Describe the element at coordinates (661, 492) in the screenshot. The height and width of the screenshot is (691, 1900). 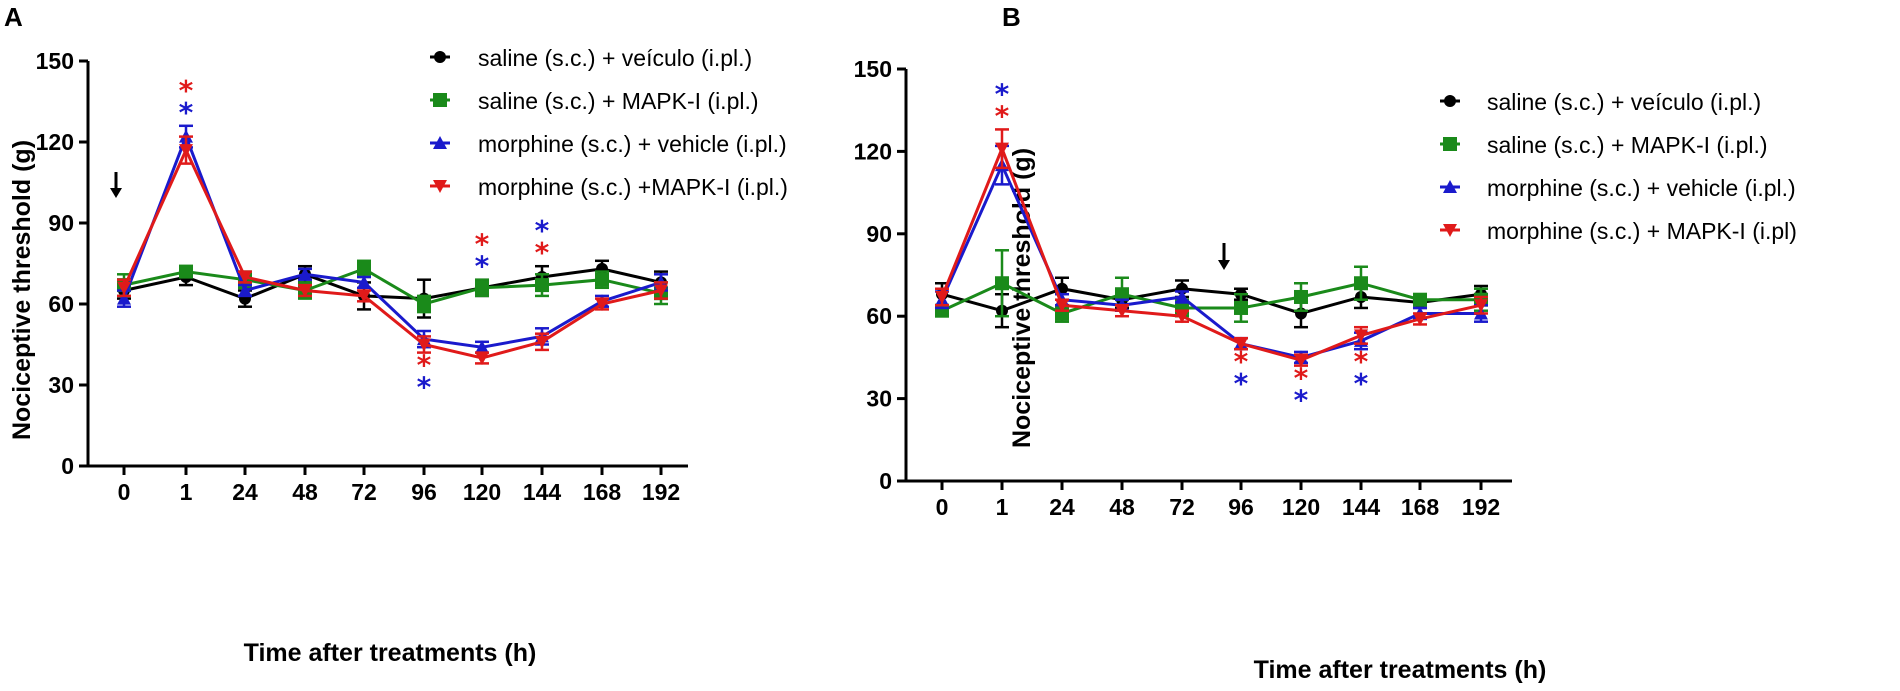
I see `x-tick-label: 192` at that location.